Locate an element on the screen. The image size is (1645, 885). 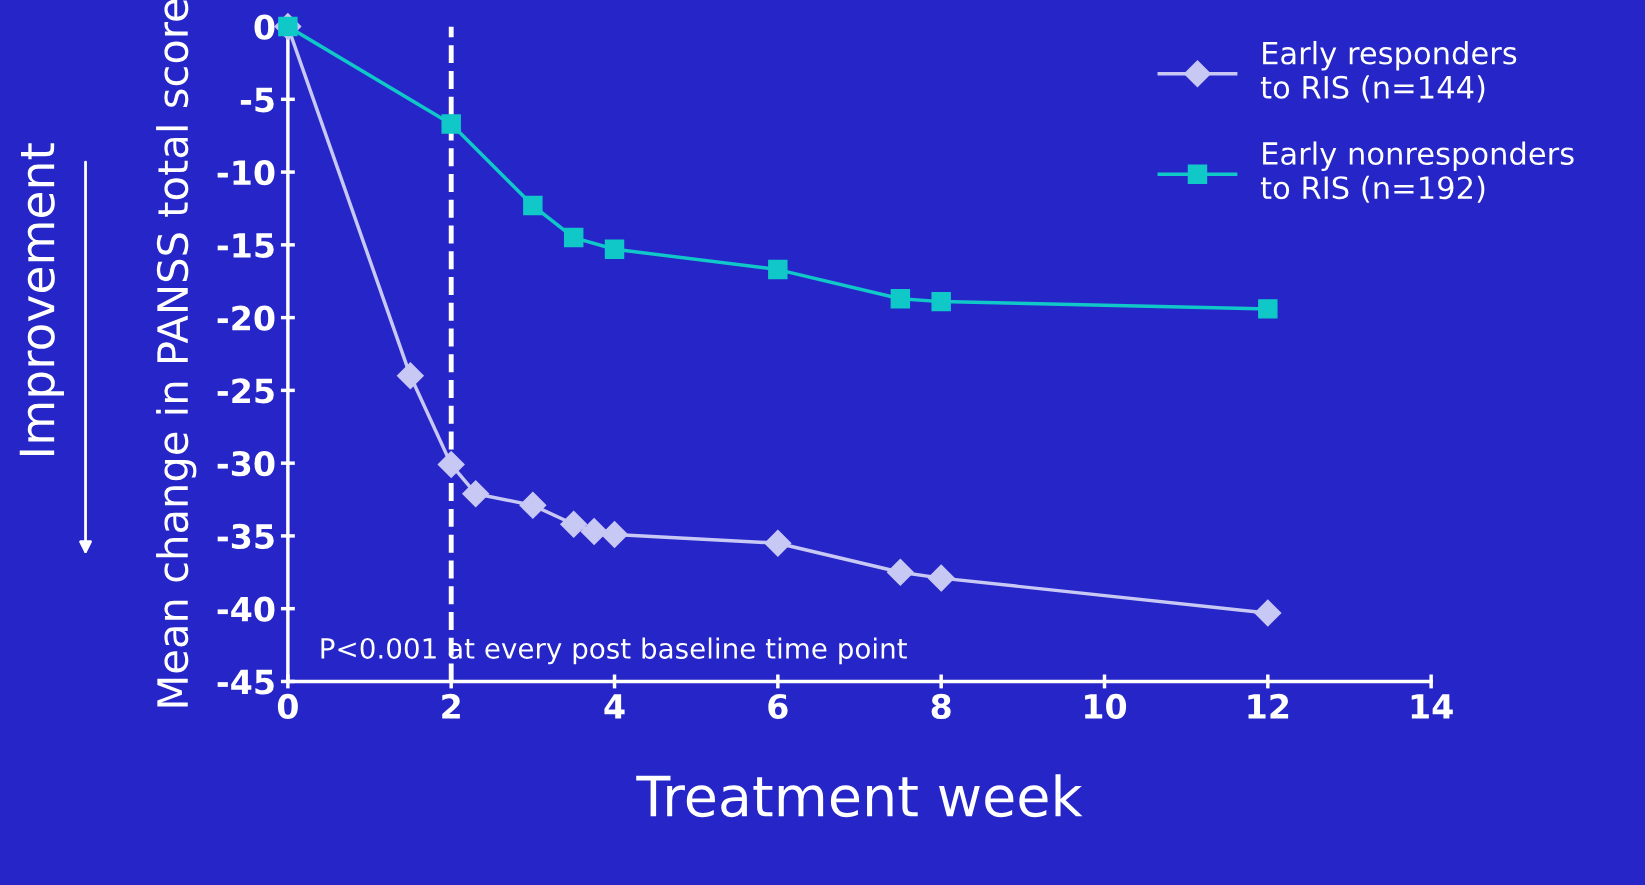
y-tick-label: -25 is located at coordinates (245, 391).